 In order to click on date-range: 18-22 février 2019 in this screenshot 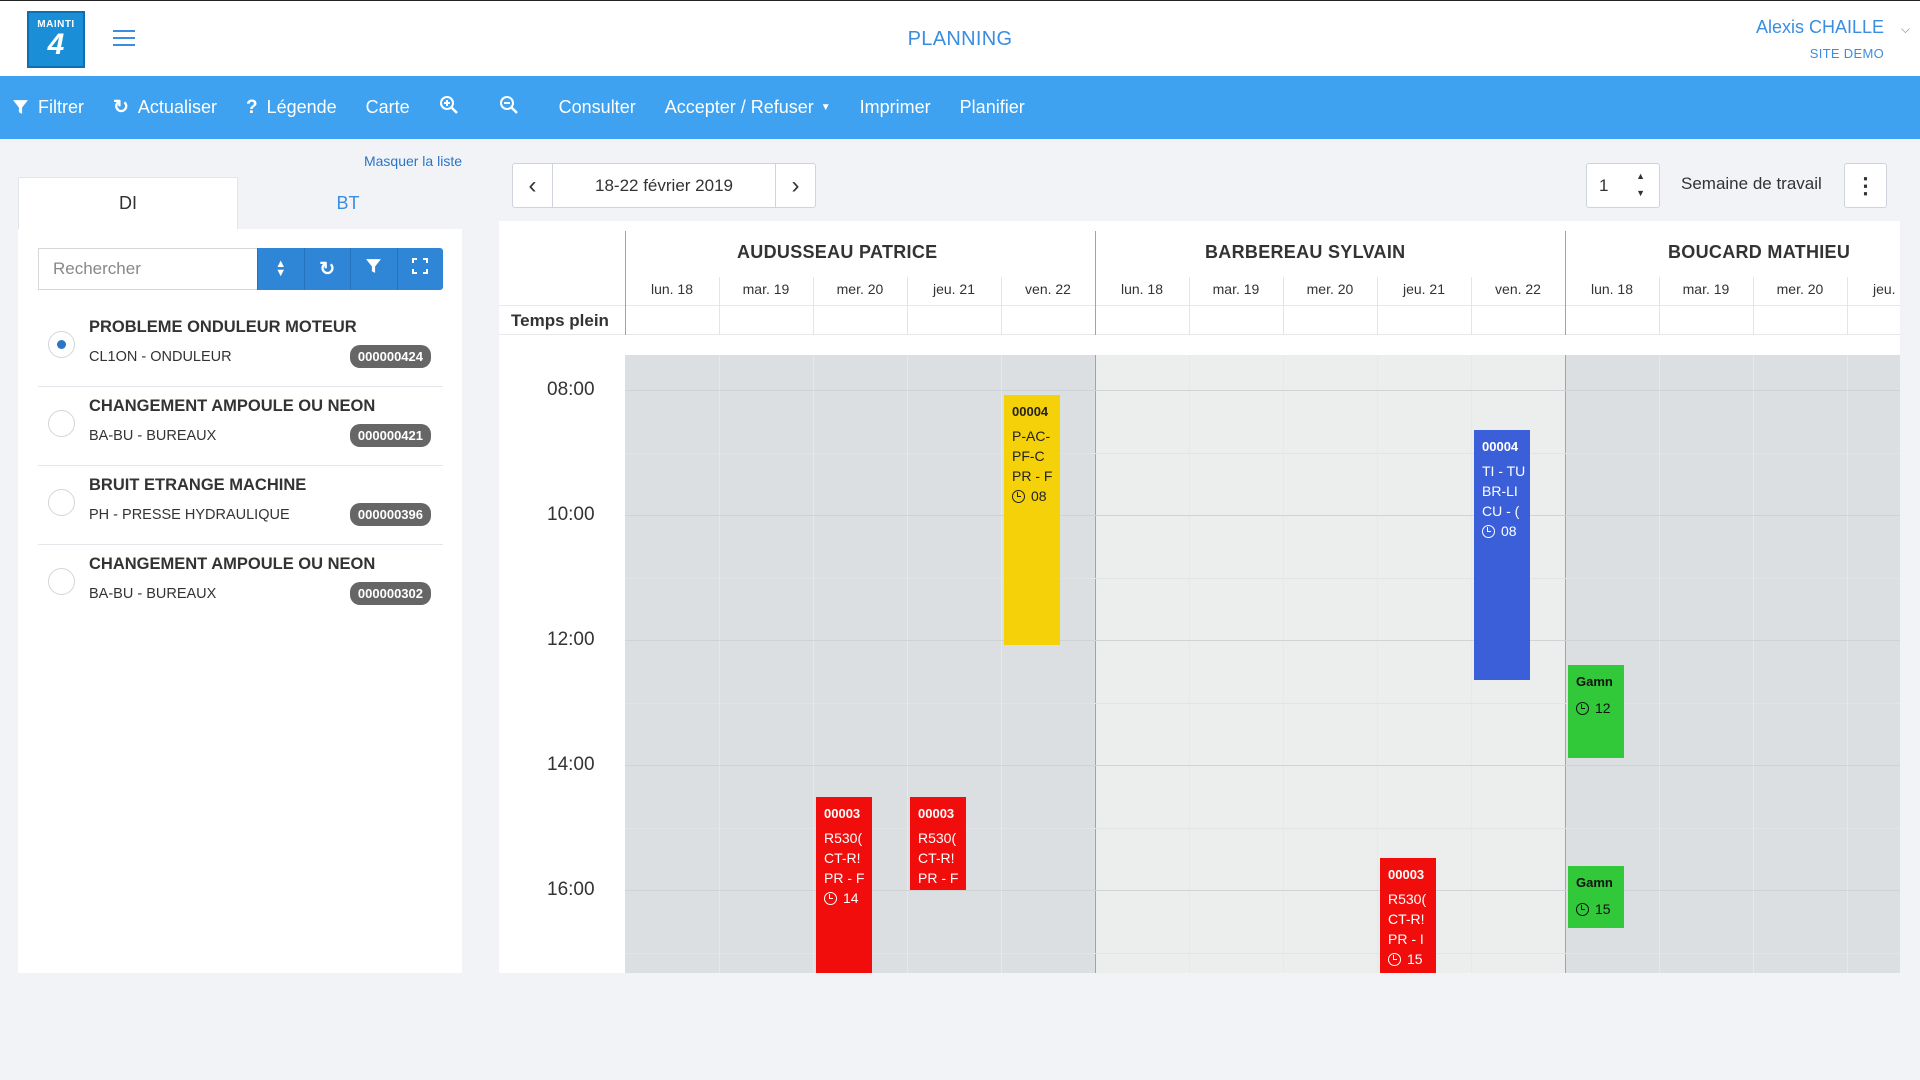, I will do `click(664, 185)`.